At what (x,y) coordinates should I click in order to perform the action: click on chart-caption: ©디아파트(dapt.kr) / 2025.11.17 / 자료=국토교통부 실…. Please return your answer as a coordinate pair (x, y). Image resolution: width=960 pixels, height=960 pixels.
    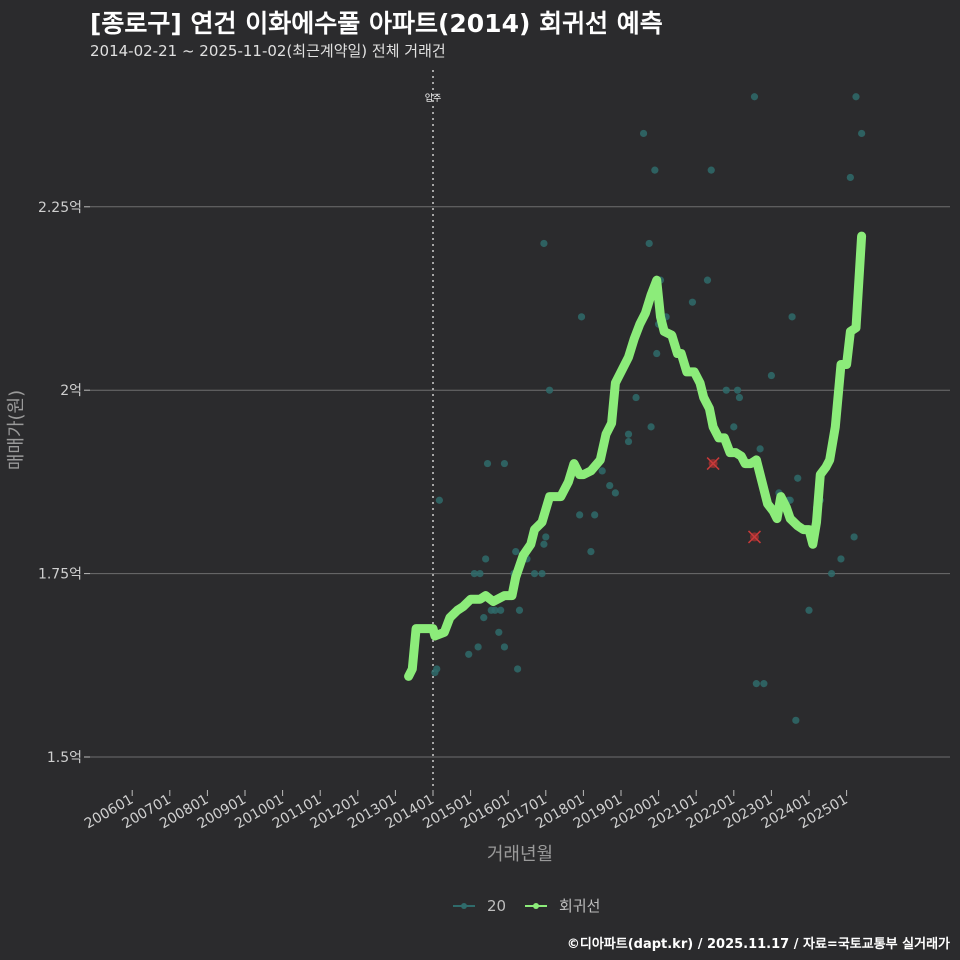
    Looking at the image, I should click on (758, 944).